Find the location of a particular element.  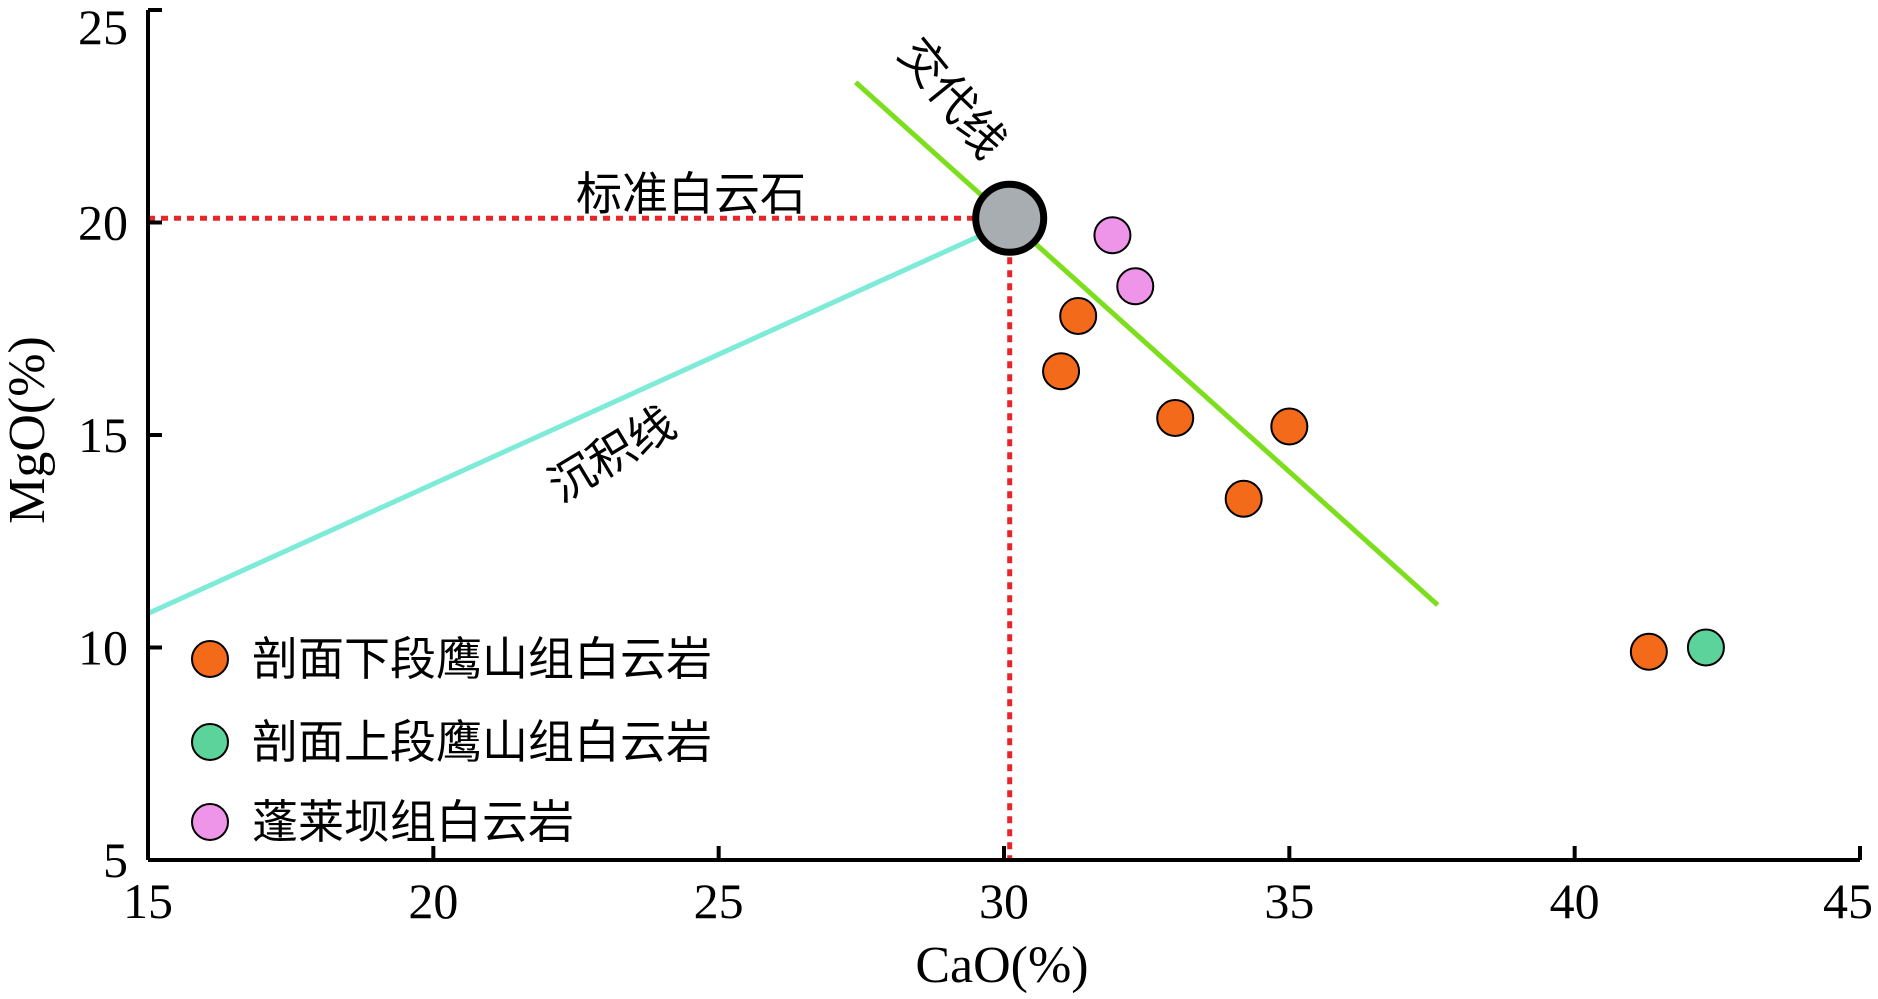

x-tick-label: 25 is located at coordinates (719, 901).